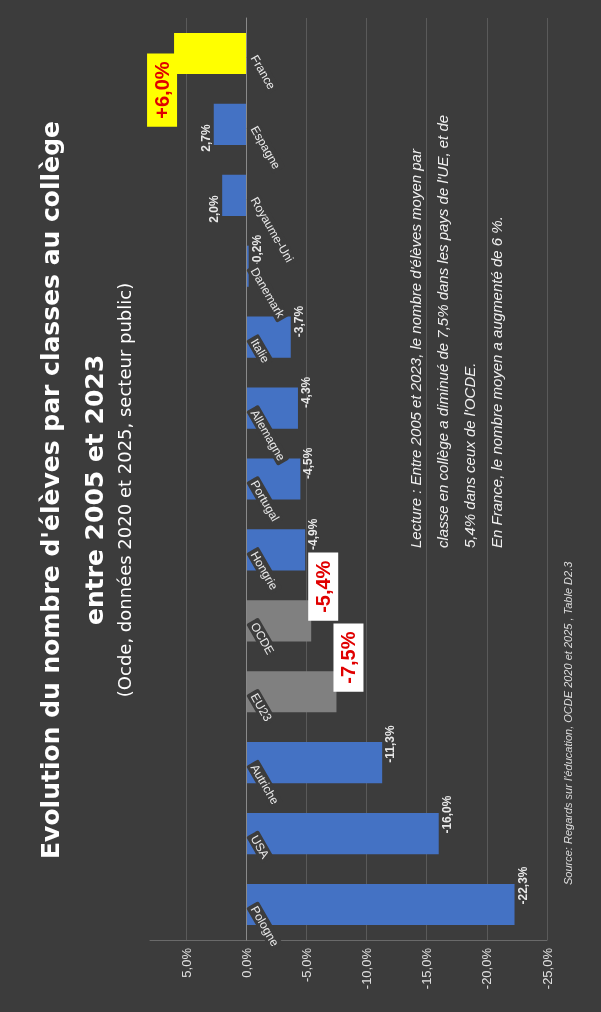  What do you see at coordinates (568, 722) in the screenshot?
I see `source-note: Source: Regards sur l'éducation, OCDE 2020 et 2025 , Table D2.3` at bounding box center [568, 722].